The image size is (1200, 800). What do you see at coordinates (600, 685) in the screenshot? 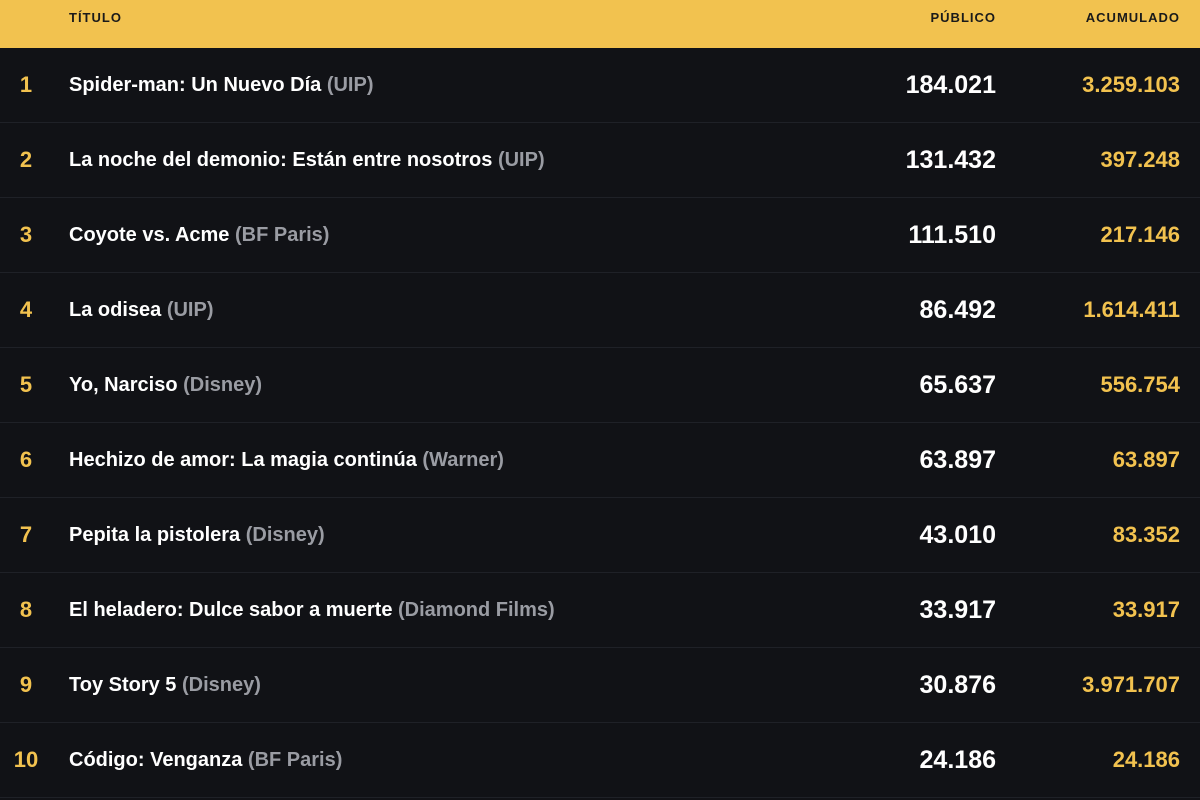
I see `table-row: 9 Toy Story 5 (Disney) 30.876 3.971.707` at bounding box center [600, 685].